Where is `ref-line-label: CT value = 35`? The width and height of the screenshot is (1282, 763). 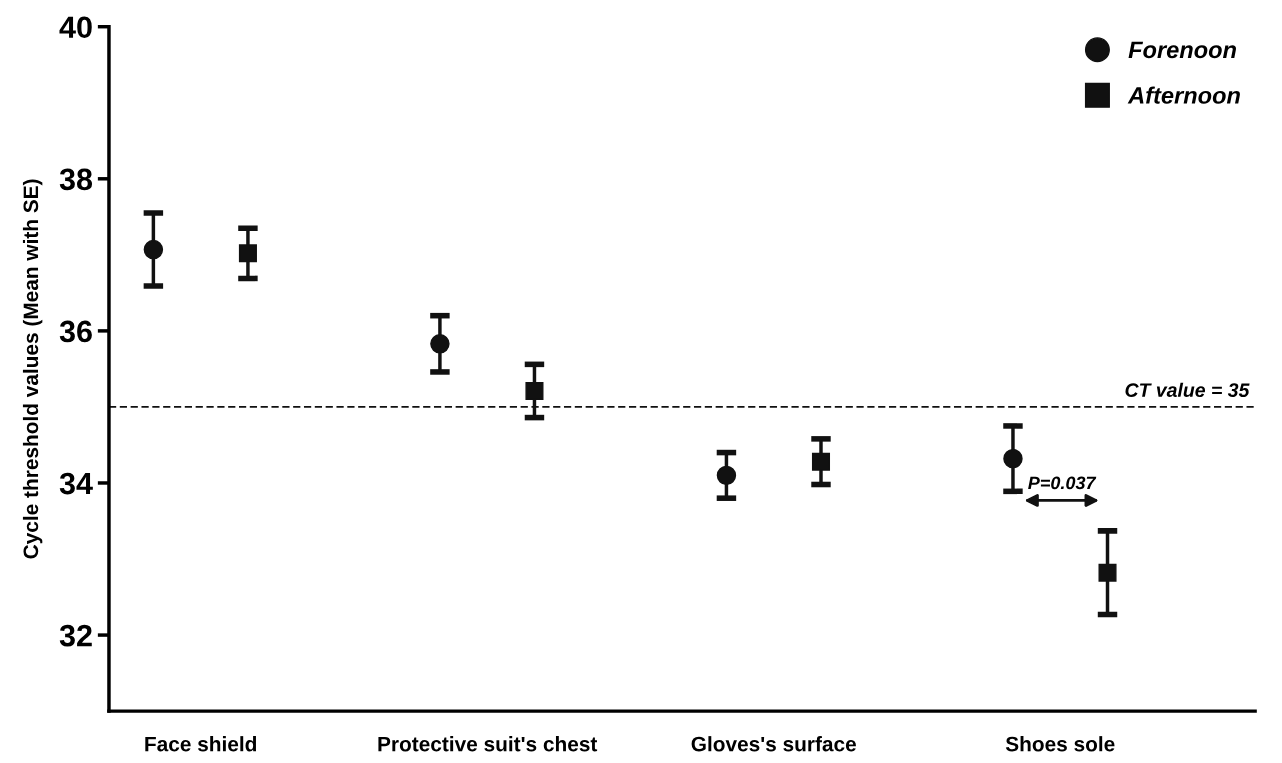
ref-line-label: CT value = 35 is located at coordinates (1187, 390).